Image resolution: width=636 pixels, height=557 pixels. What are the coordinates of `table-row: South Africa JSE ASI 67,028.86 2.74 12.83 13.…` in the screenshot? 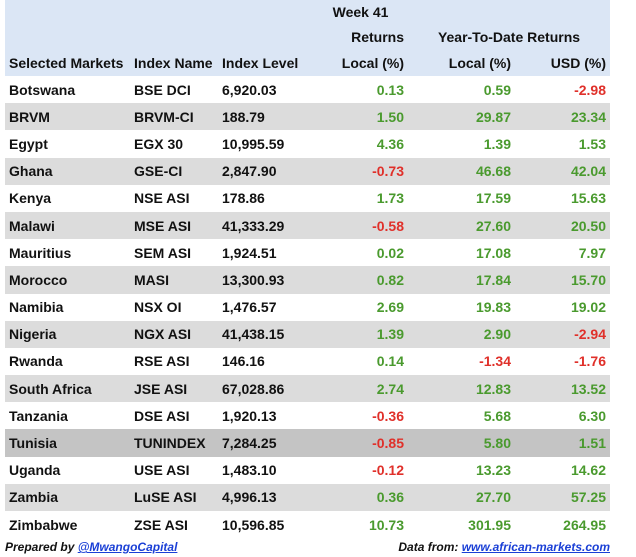 It's located at (307, 389).